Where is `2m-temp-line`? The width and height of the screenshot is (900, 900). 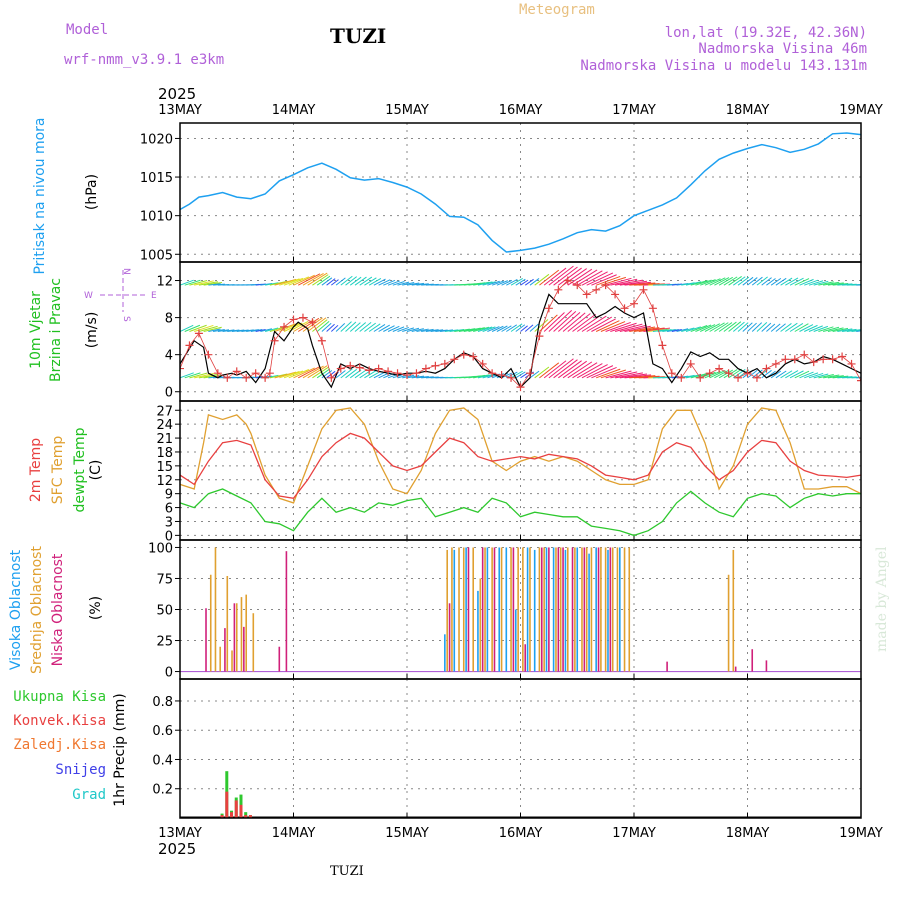
2m-temp-line is located at coordinates (520, 466).